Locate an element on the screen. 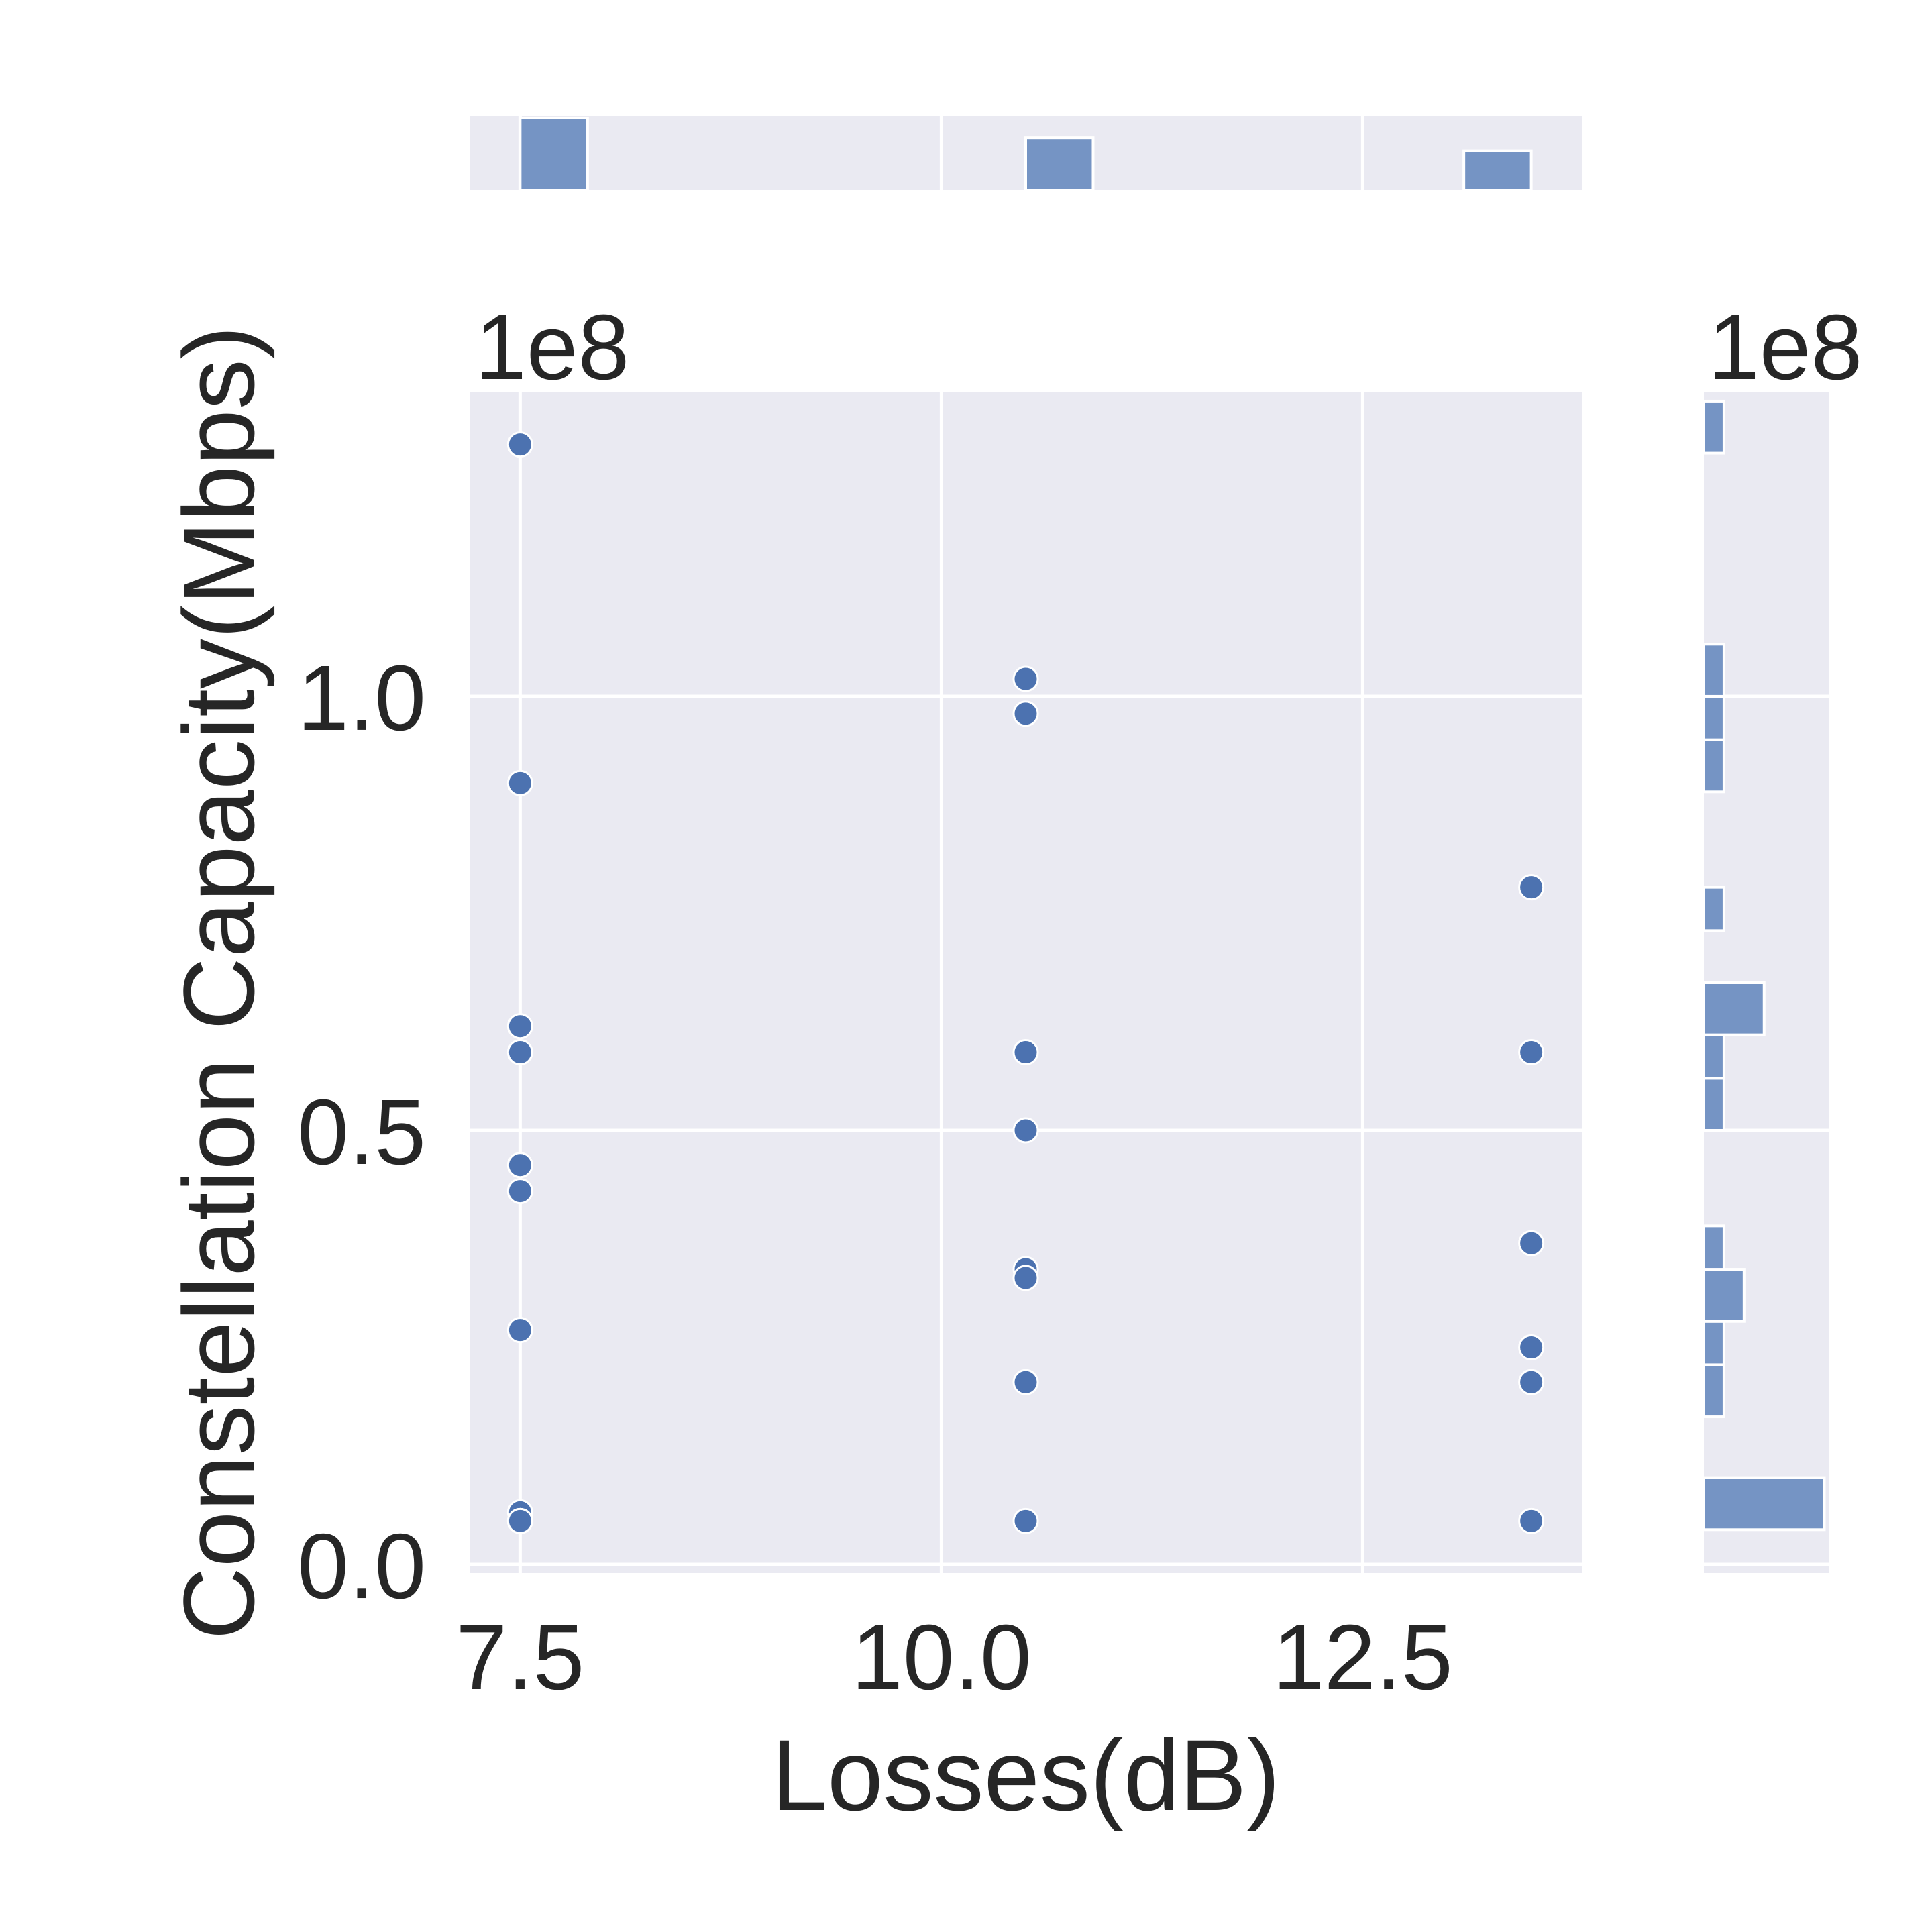 The width and height of the screenshot is (1932, 1932). x-tick-label: 12.5 is located at coordinates (1363, 1657).